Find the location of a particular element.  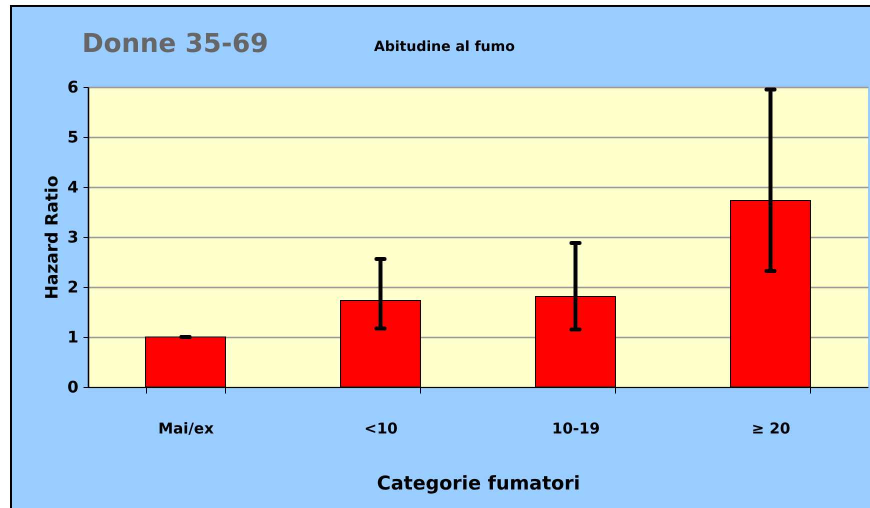

x-tick-label: <10 is located at coordinates (381, 429).